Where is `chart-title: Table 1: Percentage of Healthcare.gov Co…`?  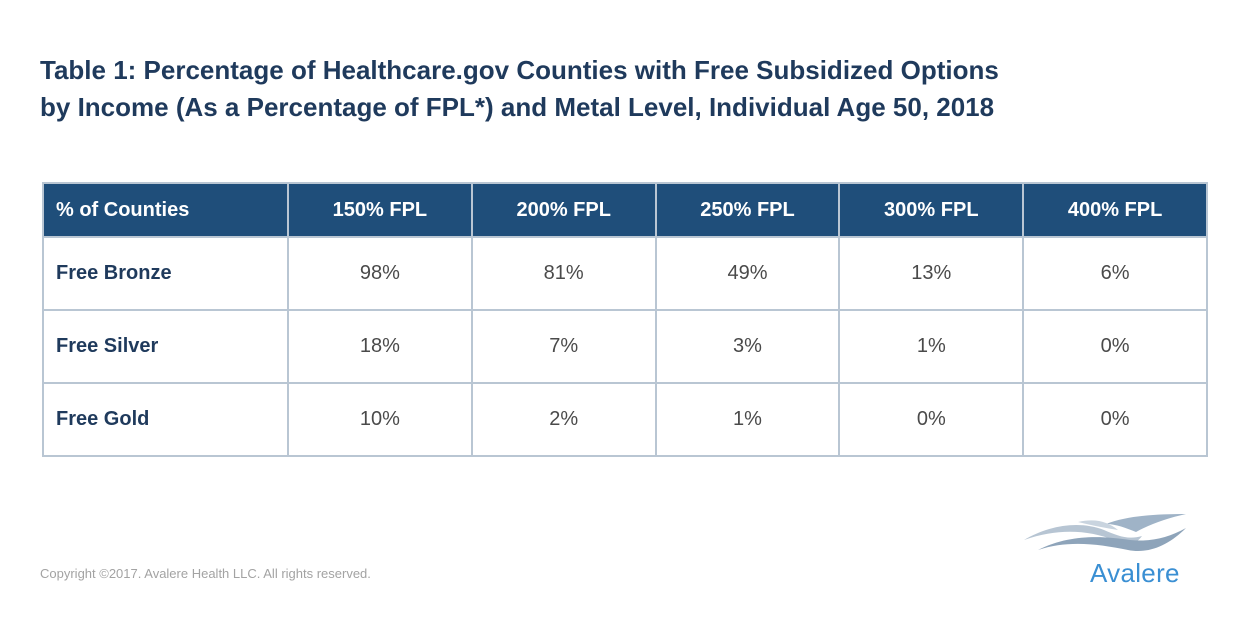 chart-title: Table 1: Percentage of Healthcare.gov Co… is located at coordinates (635, 89).